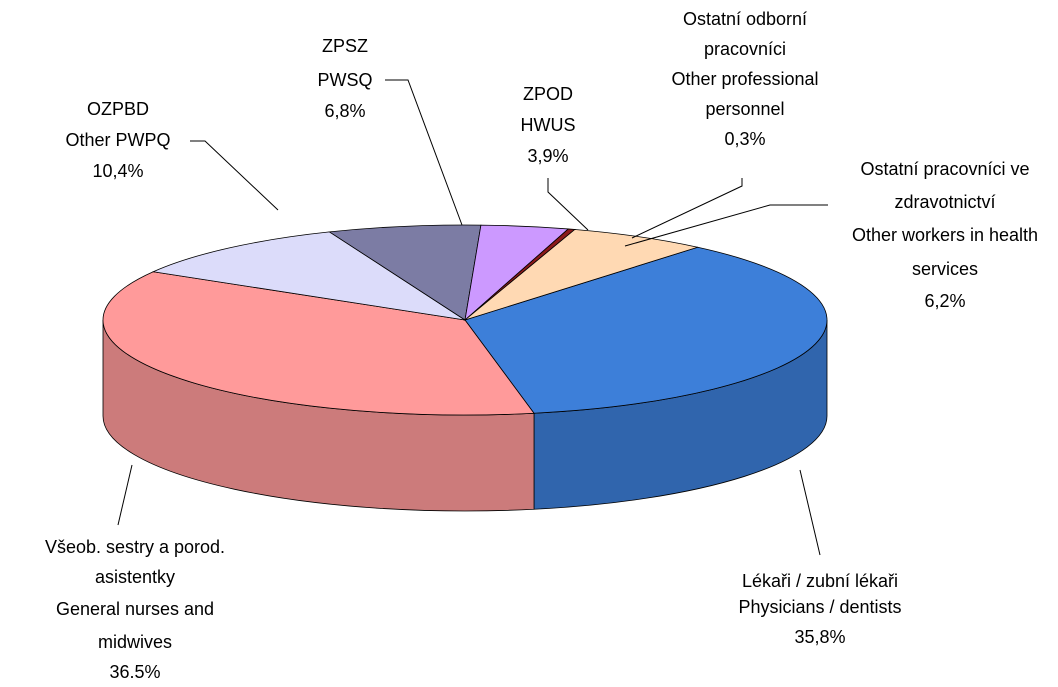 This screenshot has width=1058, height=687. What do you see at coordinates (134, 672) in the screenshot?
I see `value-label: 36.5%` at bounding box center [134, 672].